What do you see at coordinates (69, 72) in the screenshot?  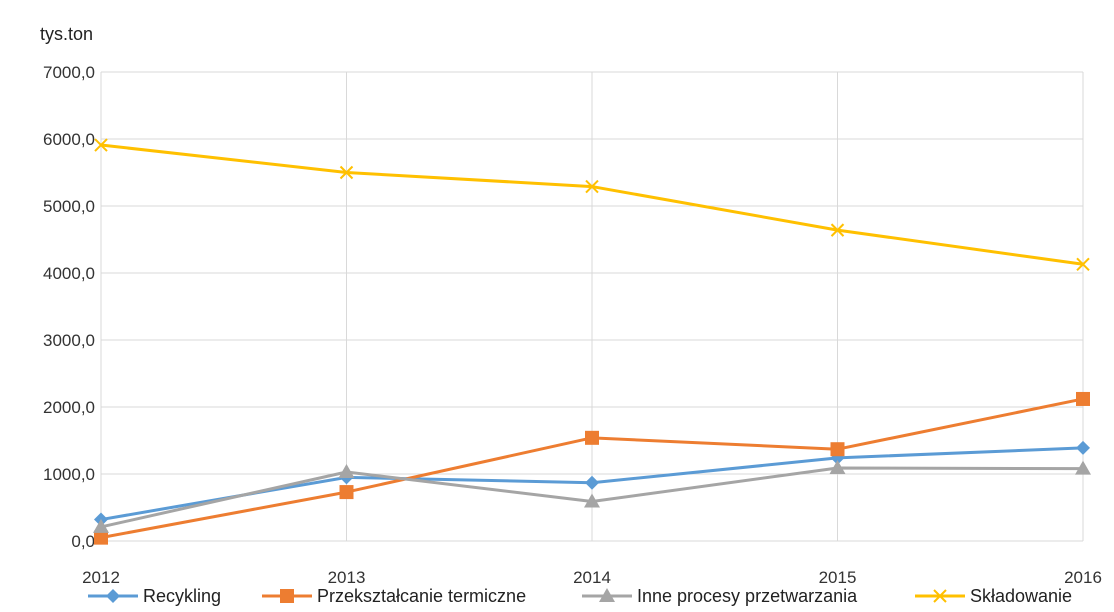 I see `y-tick-label: 7000,0` at bounding box center [69, 72].